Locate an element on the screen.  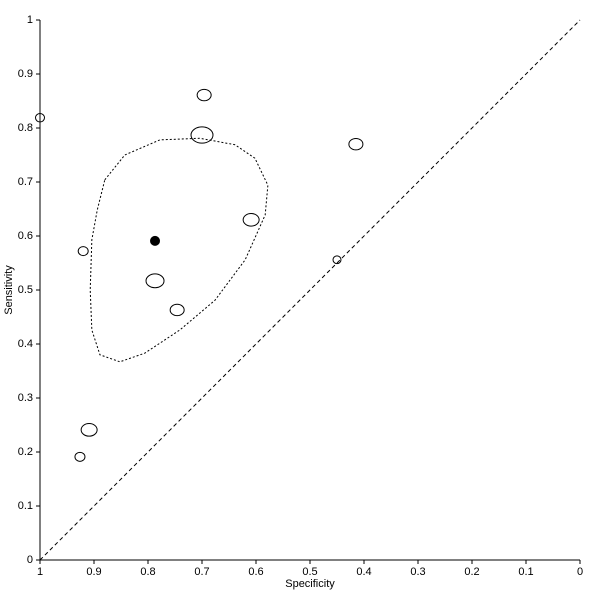
x-tick-label: 0.6 is located at coordinates (255, 572).